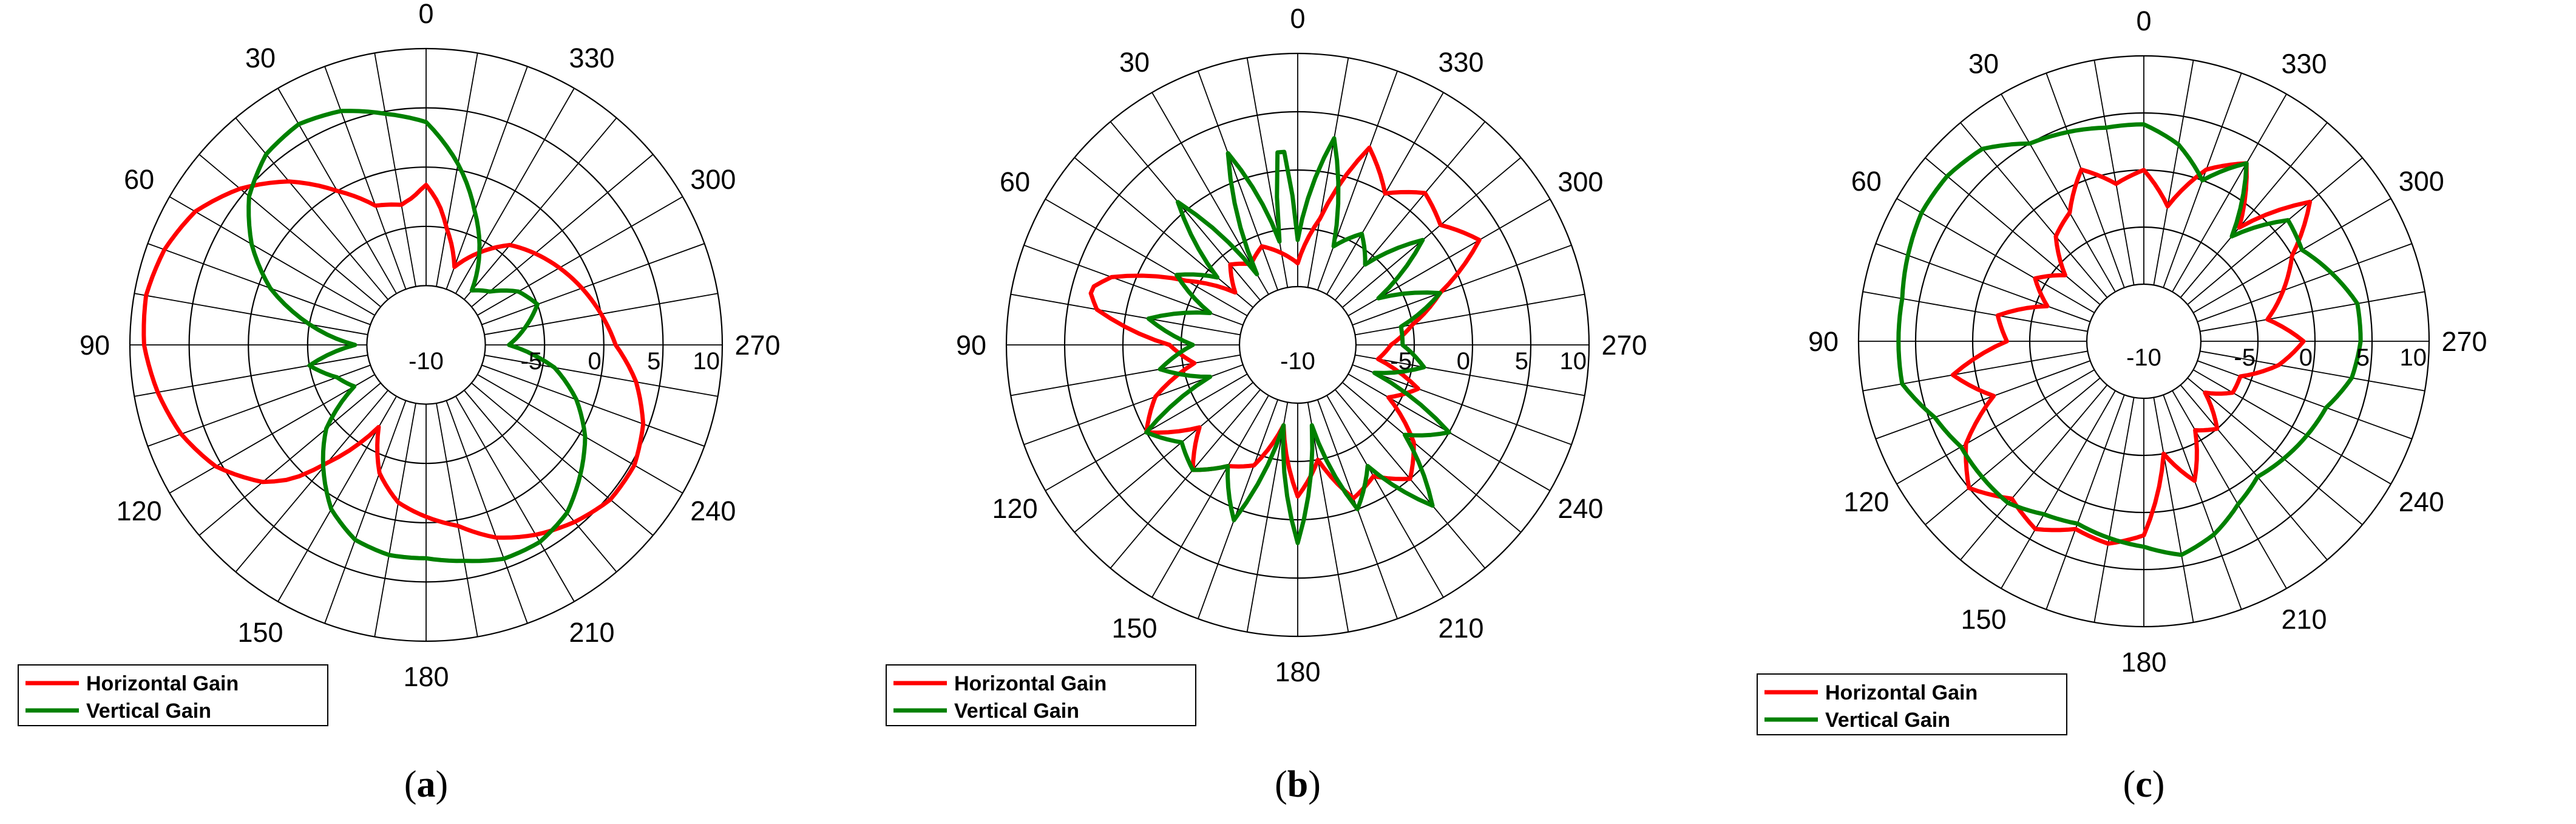 This screenshot has width=2576, height=824. What do you see at coordinates (2144, 785) in the screenshot?
I see `panel-caption: (c)` at bounding box center [2144, 785].